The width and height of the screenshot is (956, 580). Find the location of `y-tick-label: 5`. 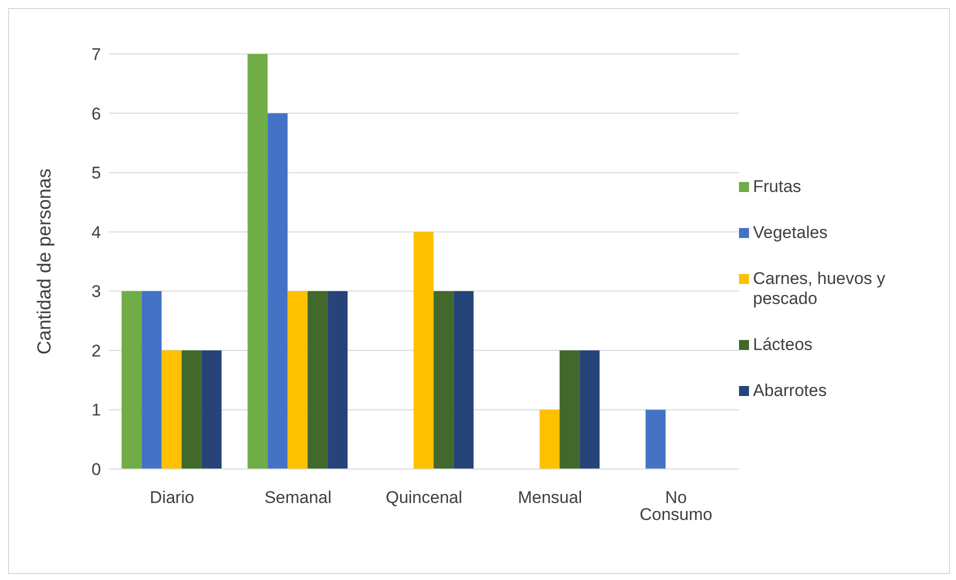

y-tick-label: 5 is located at coordinates (96, 173).